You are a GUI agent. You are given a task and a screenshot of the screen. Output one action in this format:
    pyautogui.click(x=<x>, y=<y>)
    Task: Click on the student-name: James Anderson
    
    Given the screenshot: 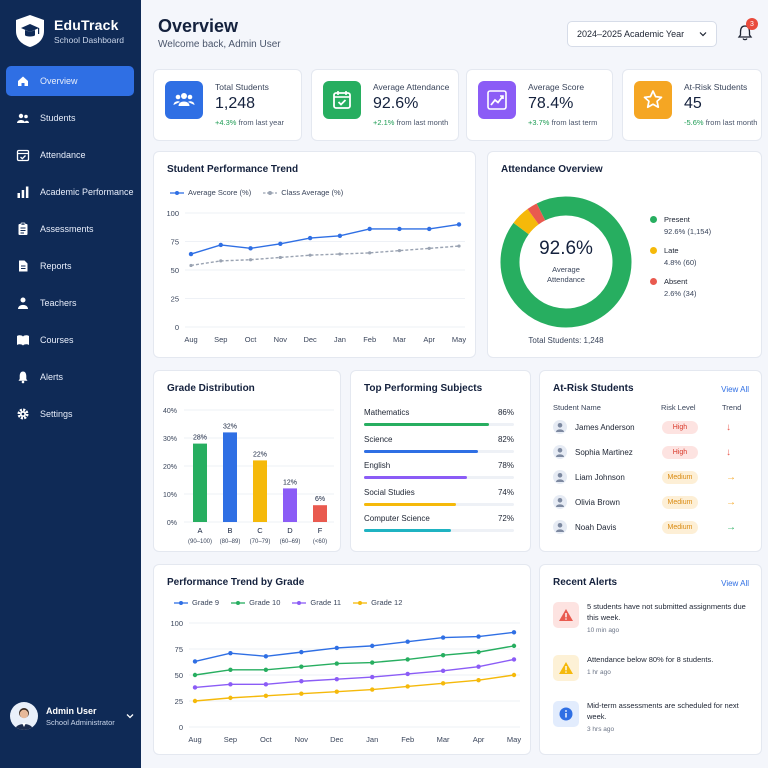 What is the action you would take?
    pyautogui.click(x=605, y=427)
    